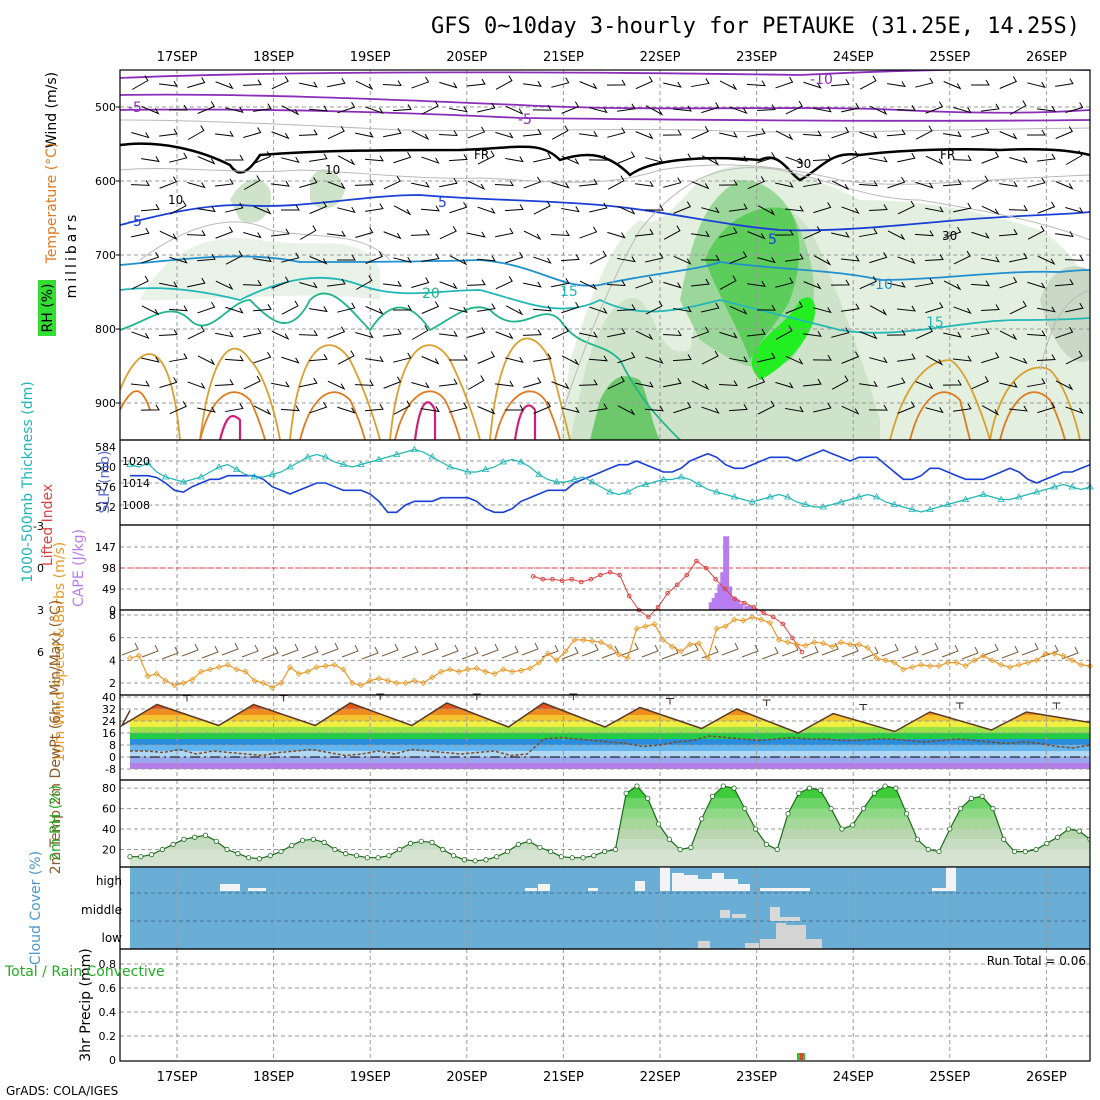 This screenshot has width=1100, height=1100. What do you see at coordinates (109, 829) in the screenshot?
I see `rh-tick: 40` at bounding box center [109, 829].